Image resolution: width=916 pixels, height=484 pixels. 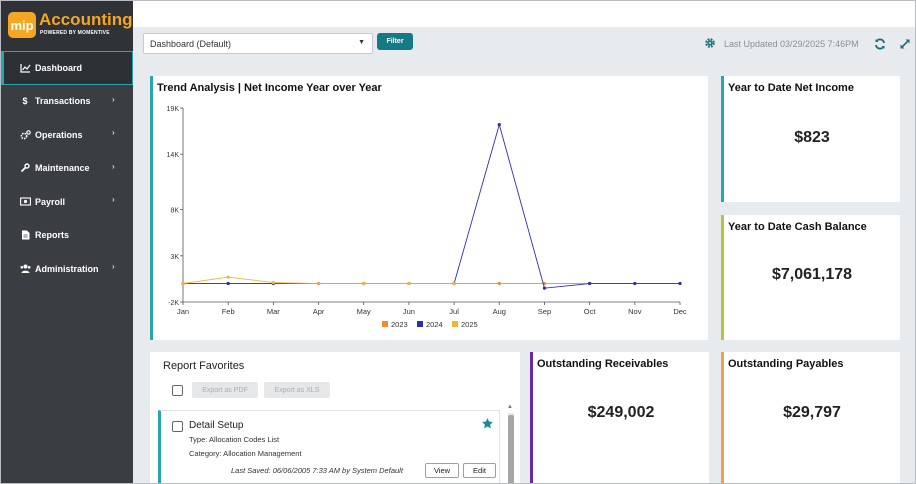 I want to click on x-tick-label: Jul, so click(x=454, y=311).